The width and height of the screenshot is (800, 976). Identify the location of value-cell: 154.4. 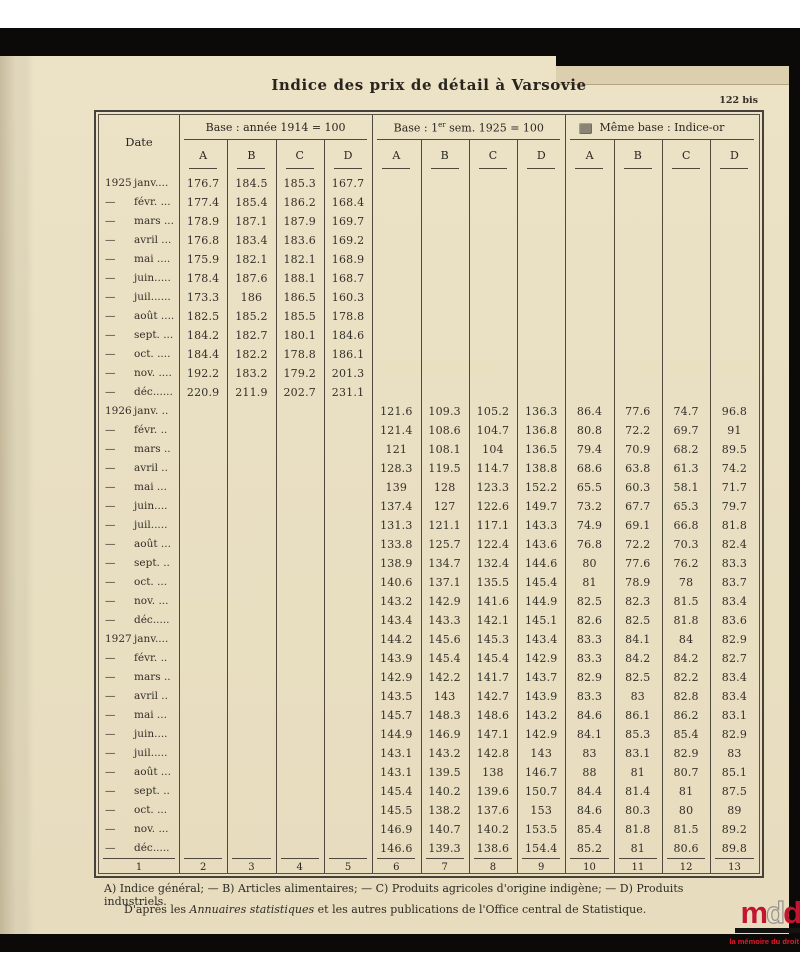
(541, 848).